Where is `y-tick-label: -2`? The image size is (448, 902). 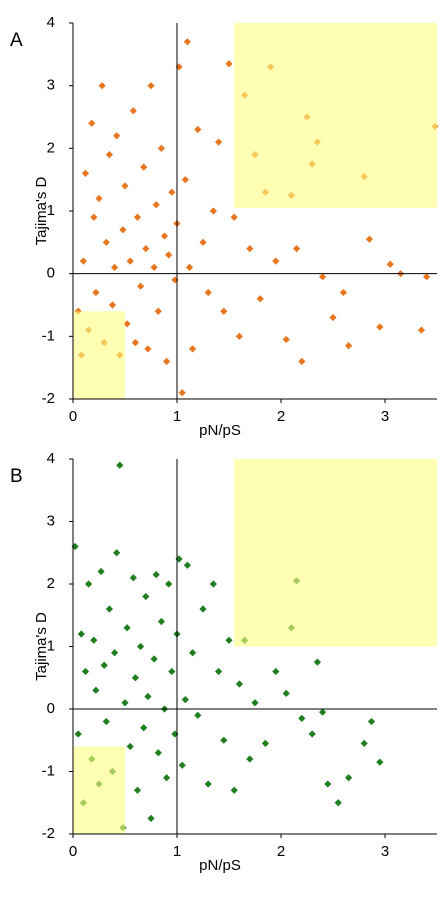
y-tick-label: -2 is located at coordinates (48, 833).